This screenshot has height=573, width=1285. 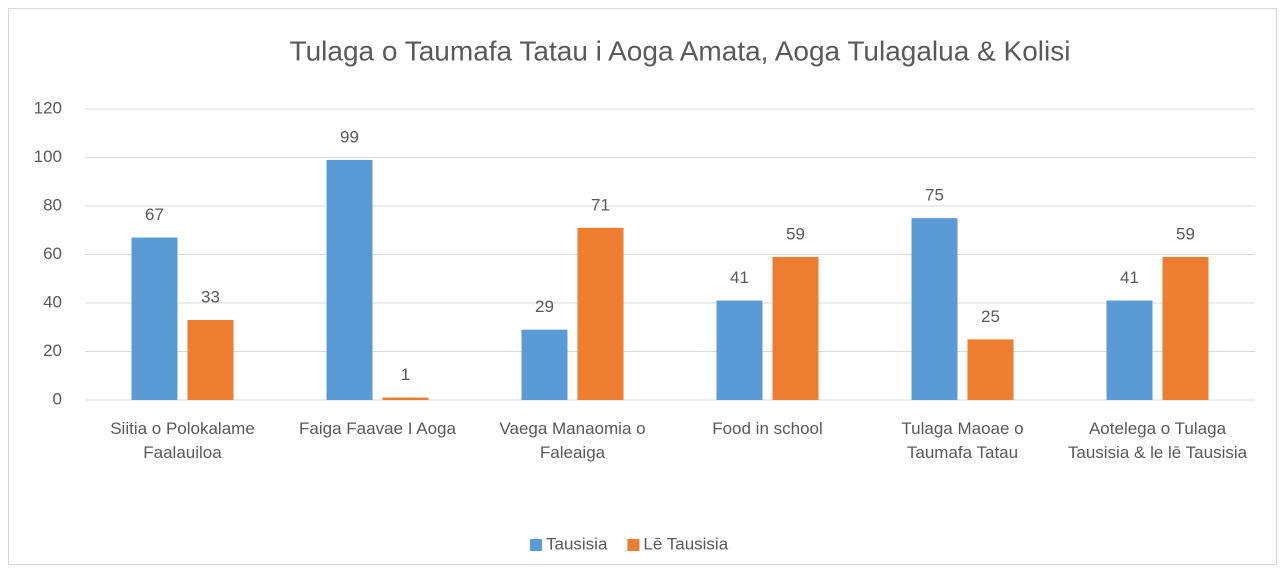 I want to click on y-tick-label: 80, so click(x=52, y=204).